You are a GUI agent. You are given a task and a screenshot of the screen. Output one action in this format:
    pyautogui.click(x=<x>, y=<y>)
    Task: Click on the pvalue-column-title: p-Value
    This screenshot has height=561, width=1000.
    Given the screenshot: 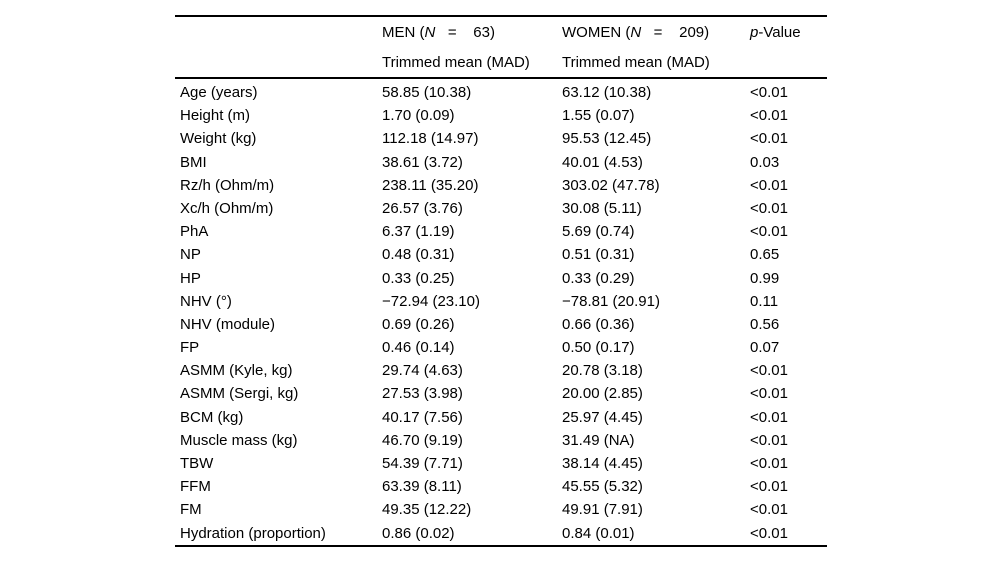 What is the action you would take?
    pyautogui.click(x=788, y=32)
    